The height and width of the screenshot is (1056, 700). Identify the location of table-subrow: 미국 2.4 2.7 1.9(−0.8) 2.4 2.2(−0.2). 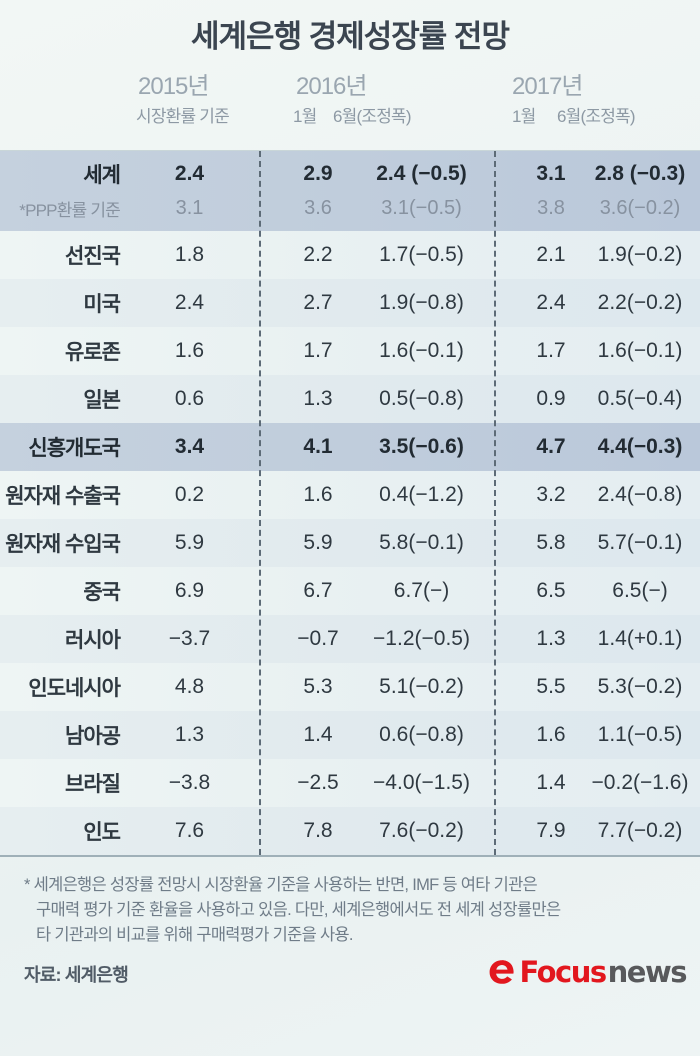
(350, 303).